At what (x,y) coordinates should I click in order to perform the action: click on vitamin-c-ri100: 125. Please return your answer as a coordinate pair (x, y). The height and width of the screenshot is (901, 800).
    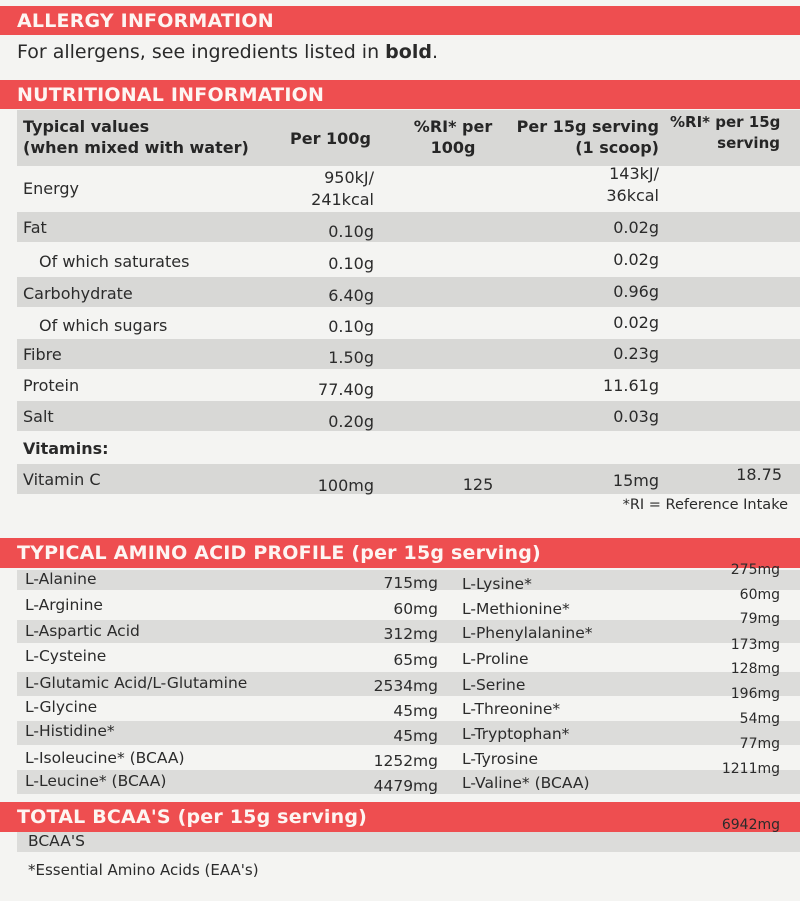
    Looking at the image, I should click on (478, 484).